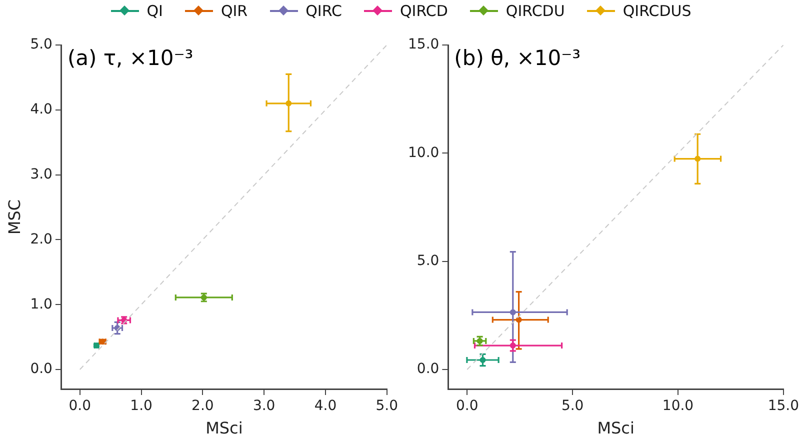 Image resolution: width=802 pixels, height=441 pixels. Describe the element at coordinates (424, 152) in the screenshot. I see `y-tick-label: 10.0` at that location.